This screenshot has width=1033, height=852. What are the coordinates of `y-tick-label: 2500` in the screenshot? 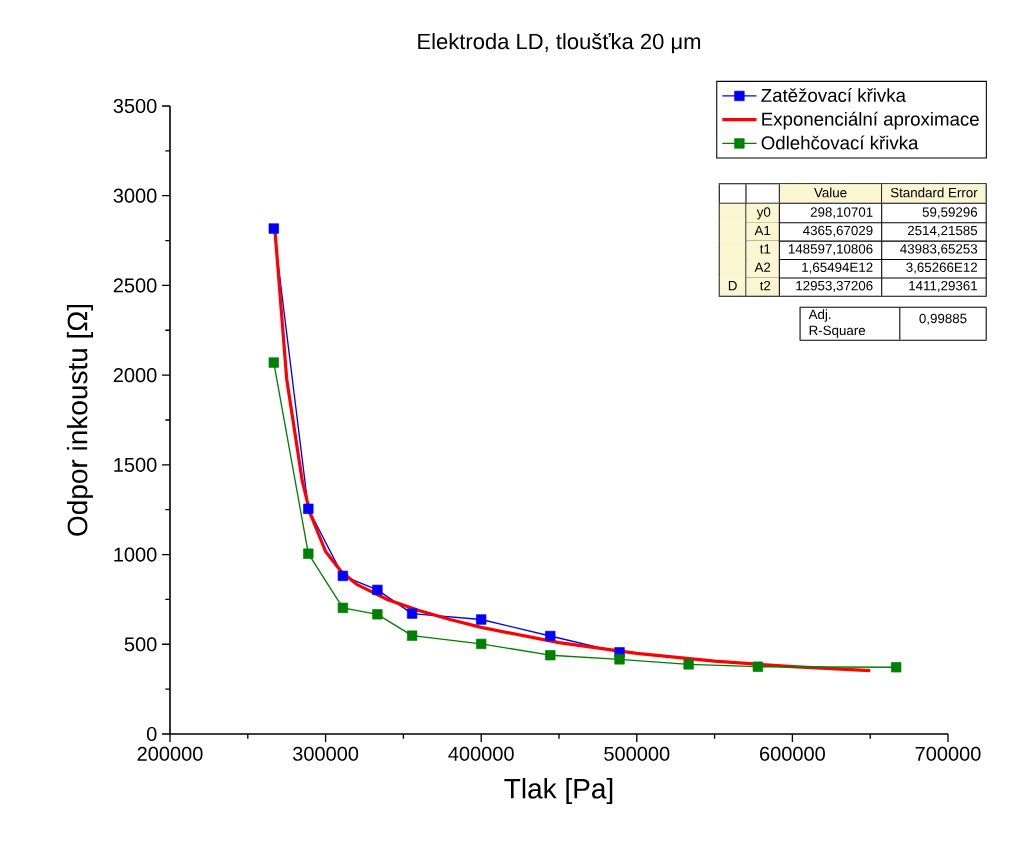 It's located at (135, 285).